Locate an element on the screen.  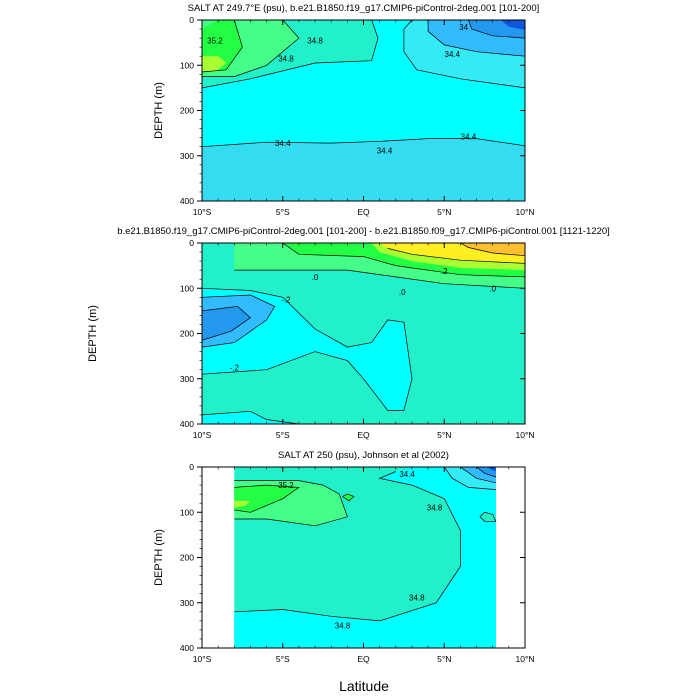
contour-label-0: -.2 is located at coordinates (286, 300).